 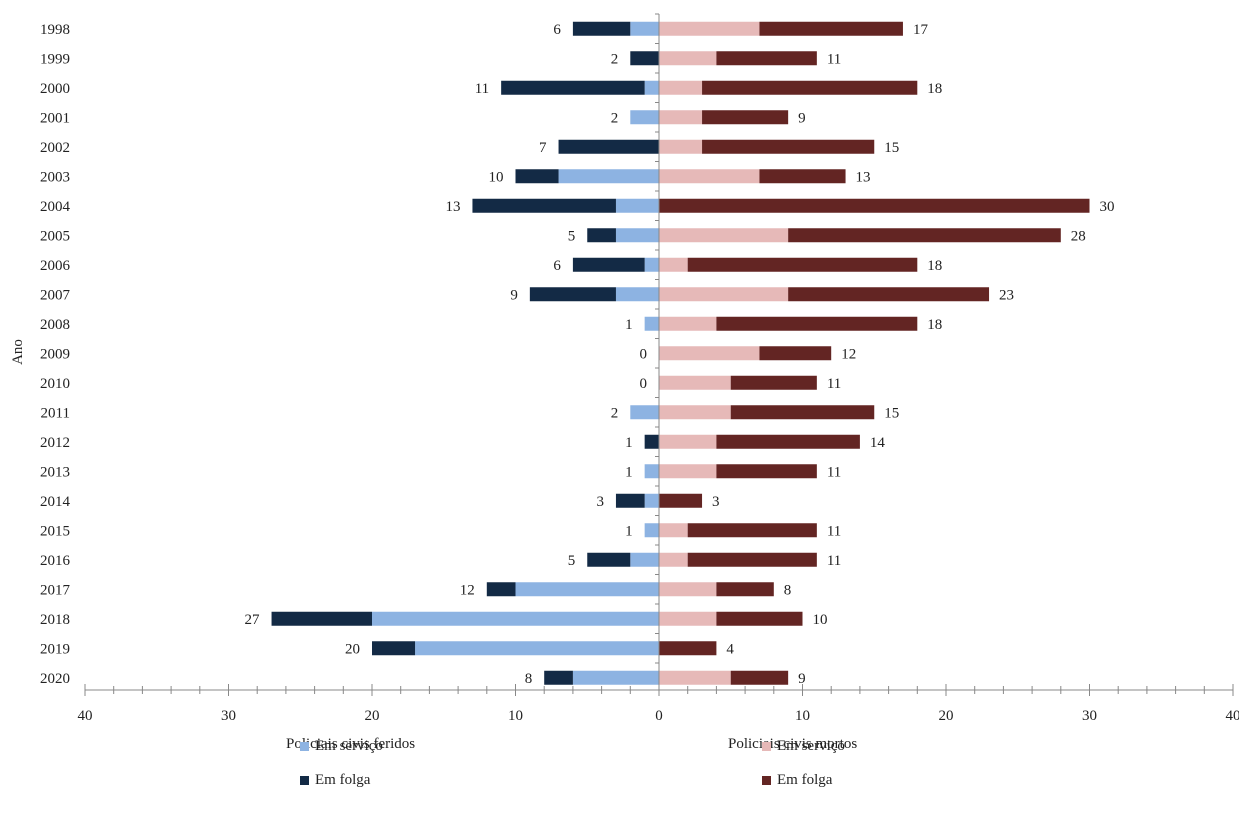 I want to click on bar-right-folga-2015, so click(x=752, y=530).